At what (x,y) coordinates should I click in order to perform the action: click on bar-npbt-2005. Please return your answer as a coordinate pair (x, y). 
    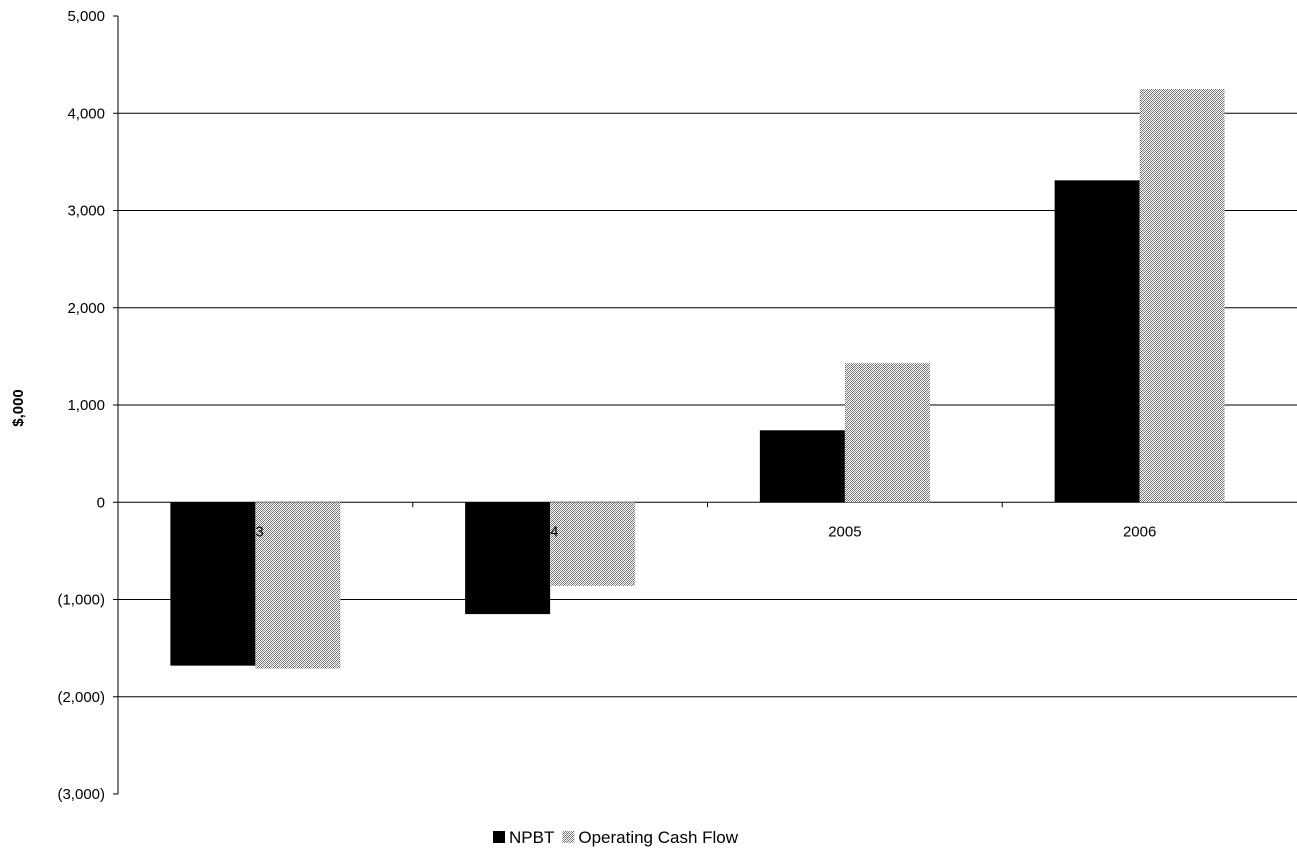
    Looking at the image, I should click on (802, 466).